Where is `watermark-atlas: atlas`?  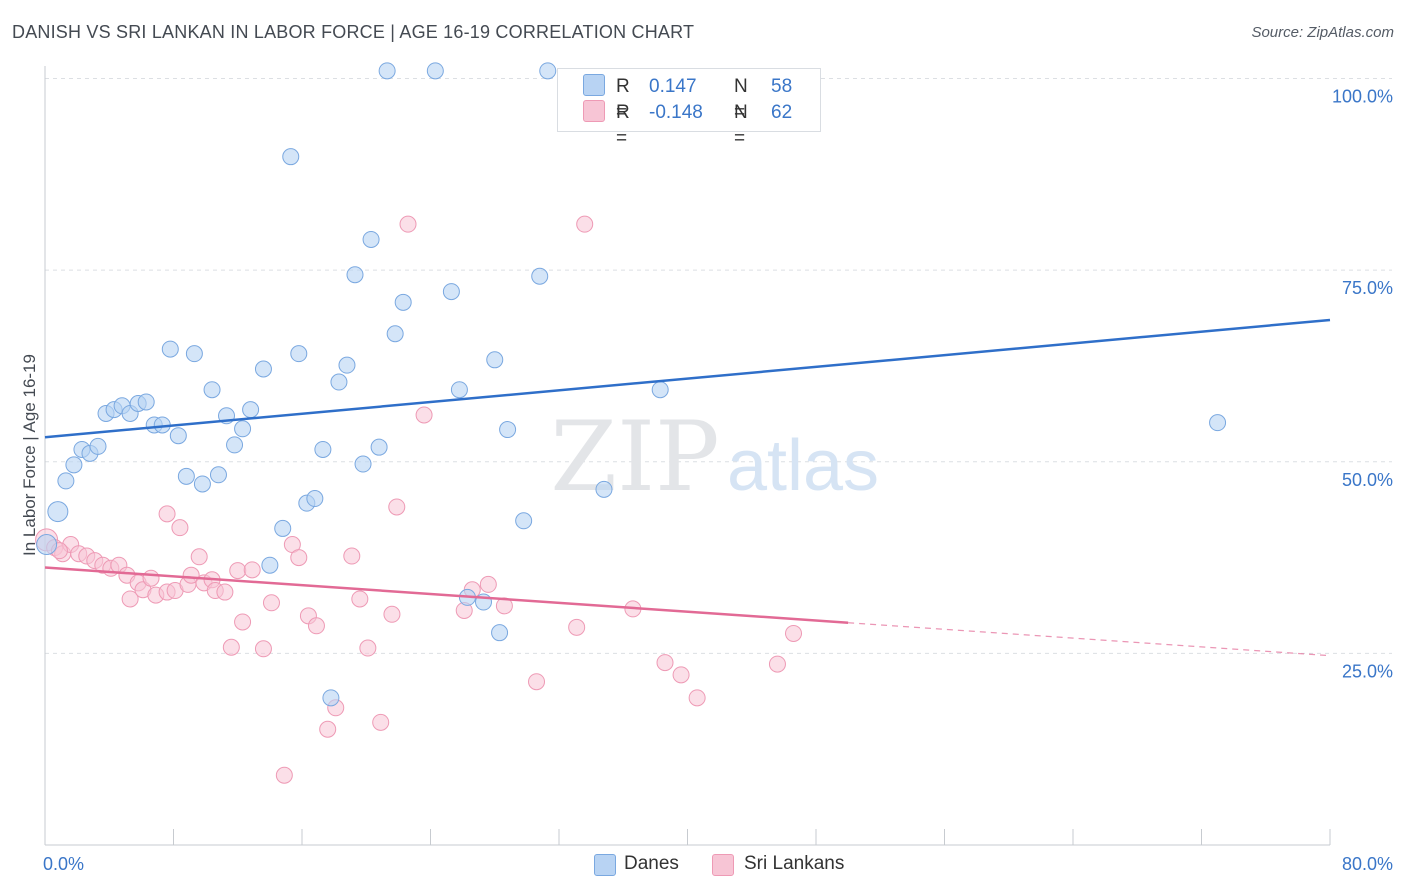 watermark-atlas: atlas is located at coordinates (803, 466).